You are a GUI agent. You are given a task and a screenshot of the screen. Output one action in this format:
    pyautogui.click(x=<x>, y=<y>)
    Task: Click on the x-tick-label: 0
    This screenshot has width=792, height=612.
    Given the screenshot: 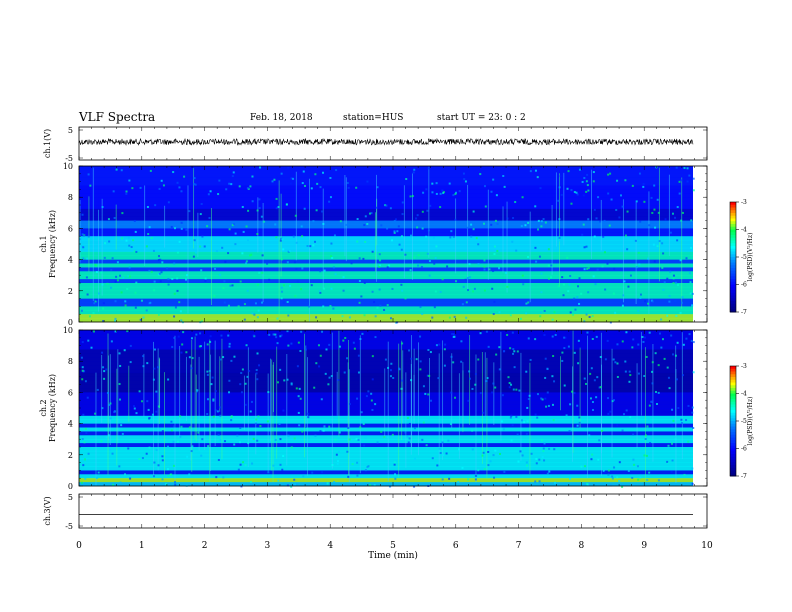 What is the action you would take?
    pyautogui.click(x=79, y=546)
    